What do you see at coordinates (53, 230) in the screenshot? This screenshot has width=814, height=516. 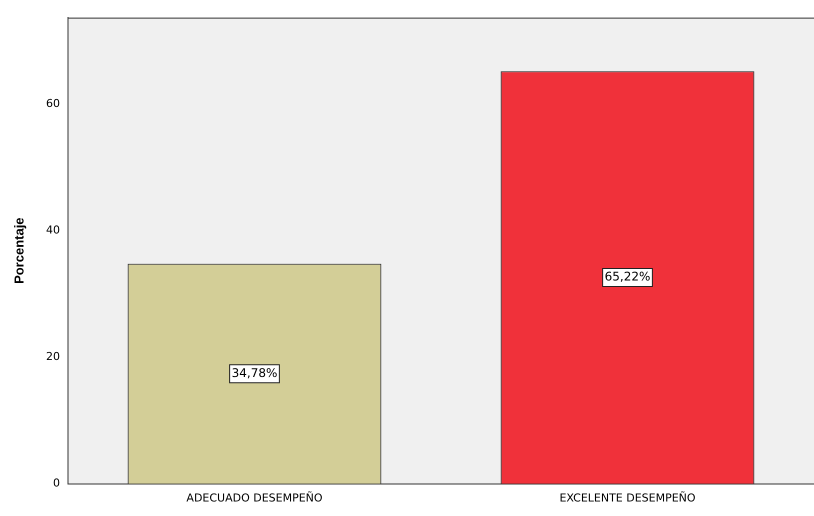 I see `y-tick-label: 40` at bounding box center [53, 230].